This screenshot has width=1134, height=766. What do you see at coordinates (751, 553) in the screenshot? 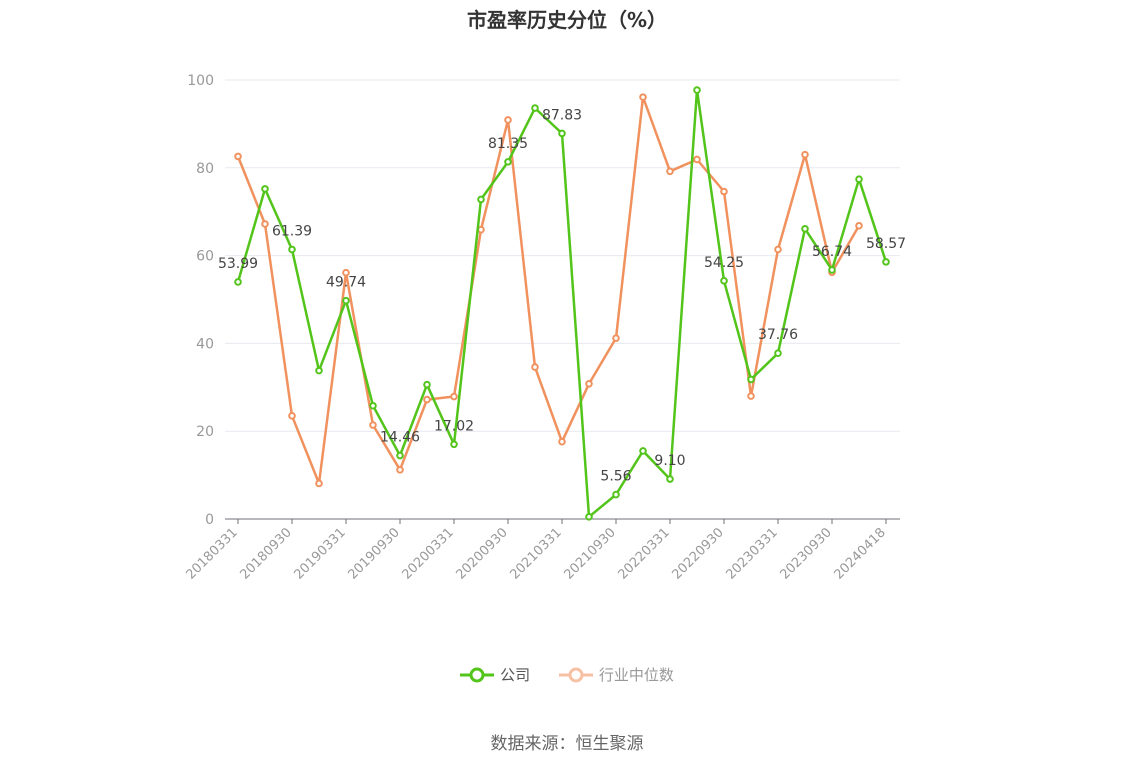
I see `x-tick-label-20230331: 20230331` at bounding box center [751, 553].